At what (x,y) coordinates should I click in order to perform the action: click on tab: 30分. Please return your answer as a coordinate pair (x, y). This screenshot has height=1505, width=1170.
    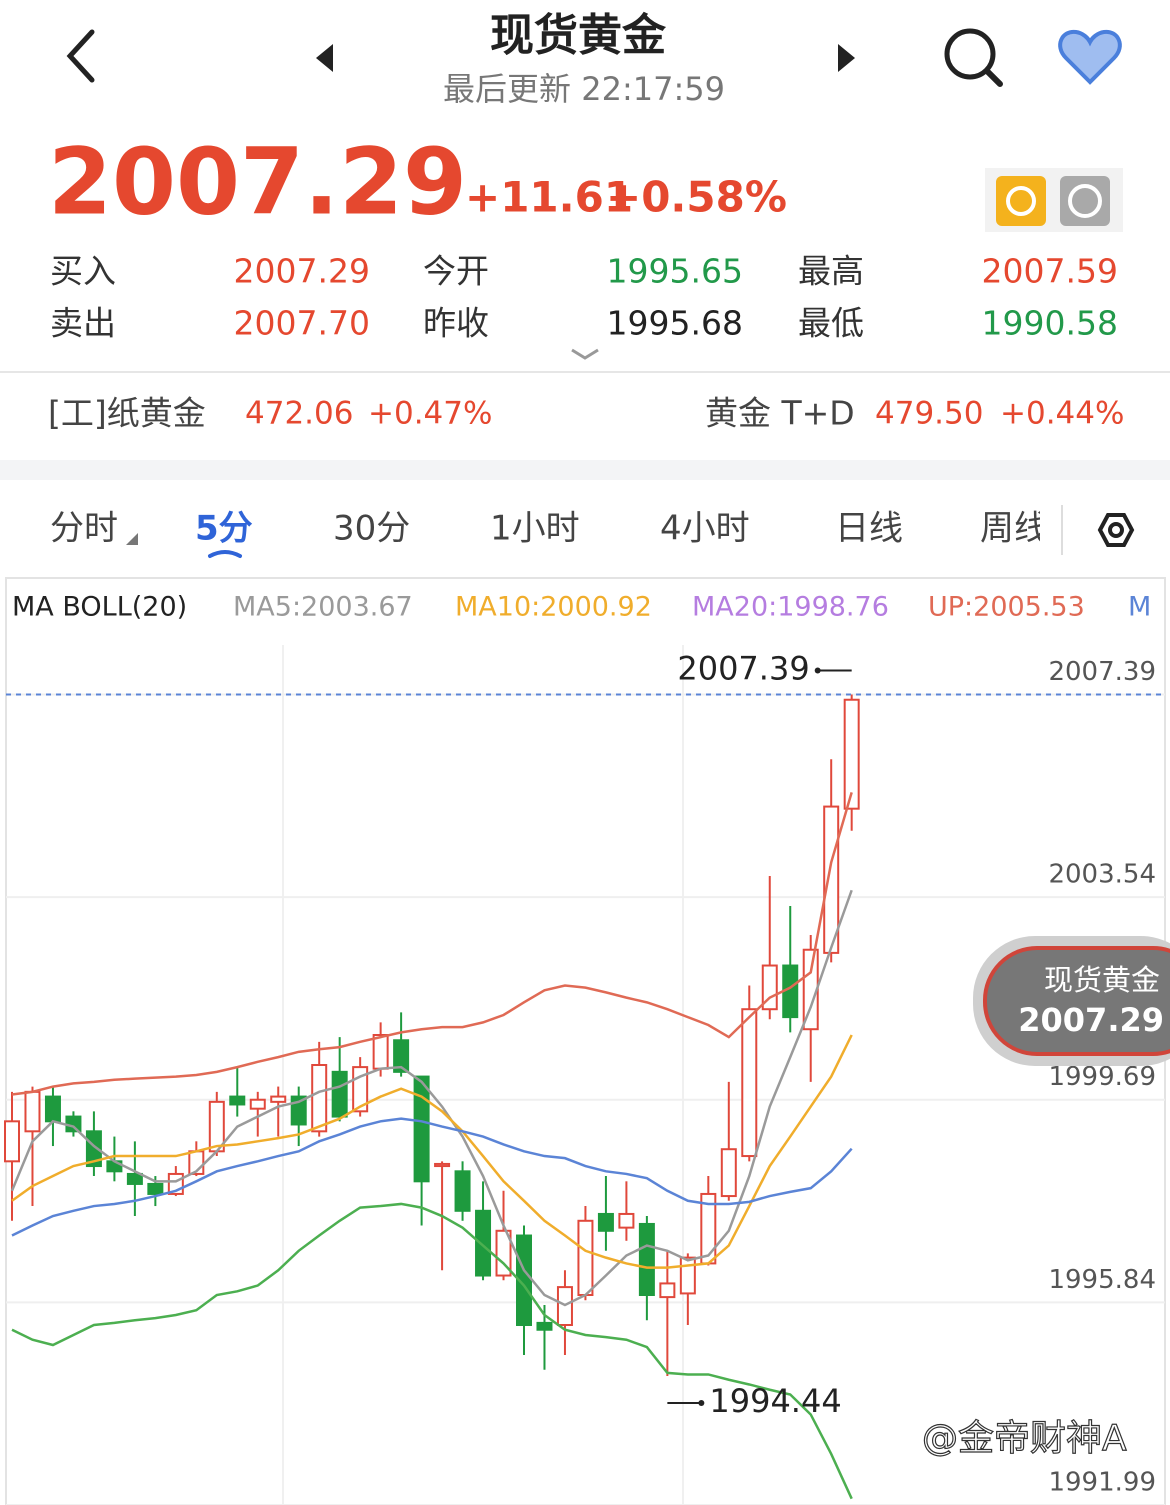
    Looking at the image, I should click on (371, 529).